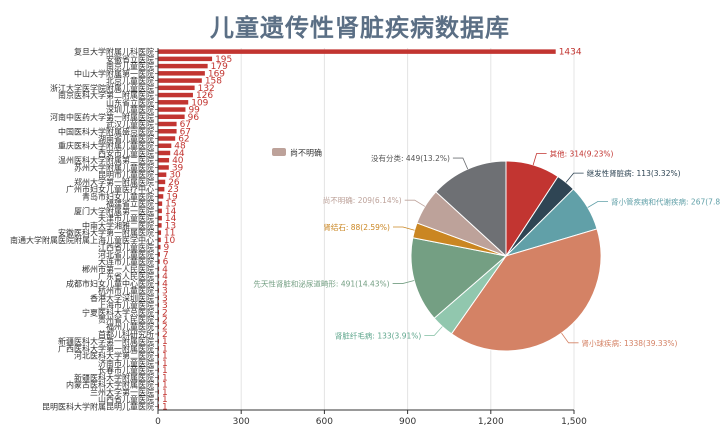 The height and width of the screenshot is (436, 720). Describe the element at coordinates (166, 263) in the screenshot. I see `bar-value-label: 6` at that location.